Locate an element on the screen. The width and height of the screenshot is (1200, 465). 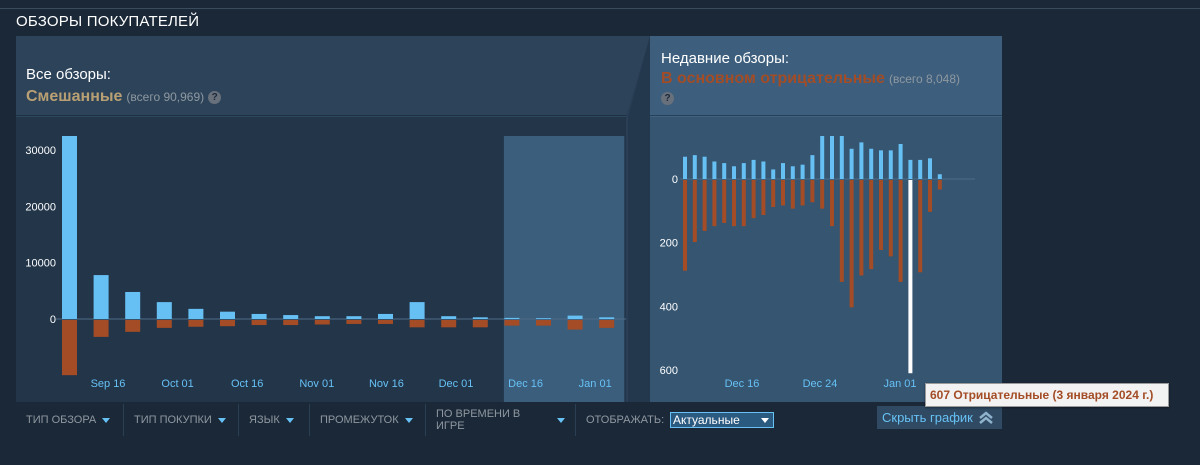
hide-graph-button: Скрыть график is located at coordinates (939, 417).